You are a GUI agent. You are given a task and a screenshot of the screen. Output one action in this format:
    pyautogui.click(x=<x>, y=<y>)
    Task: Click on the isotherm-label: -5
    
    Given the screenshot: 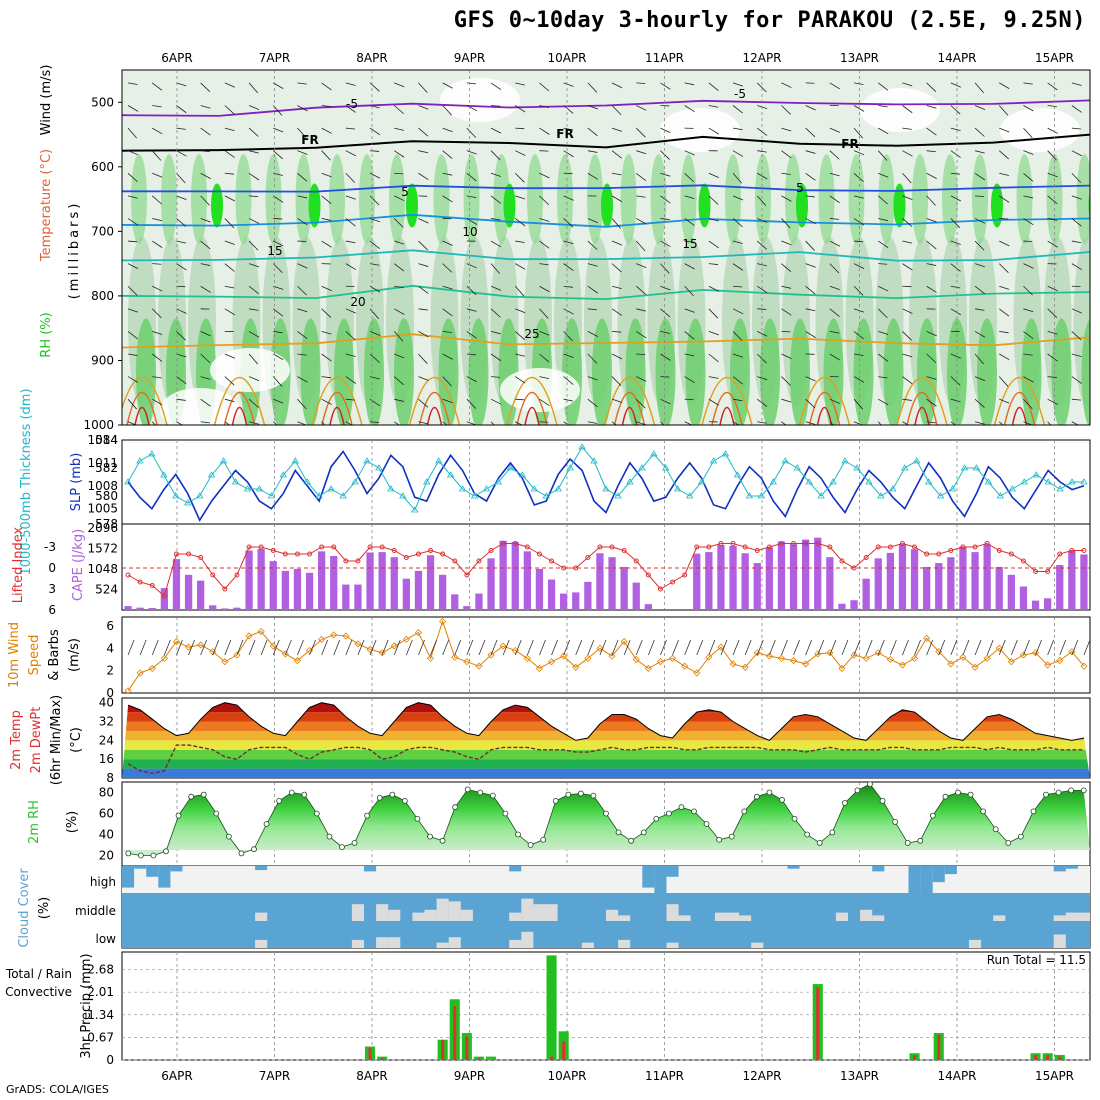 What is the action you would take?
    pyautogui.click(x=352, y=104)
    